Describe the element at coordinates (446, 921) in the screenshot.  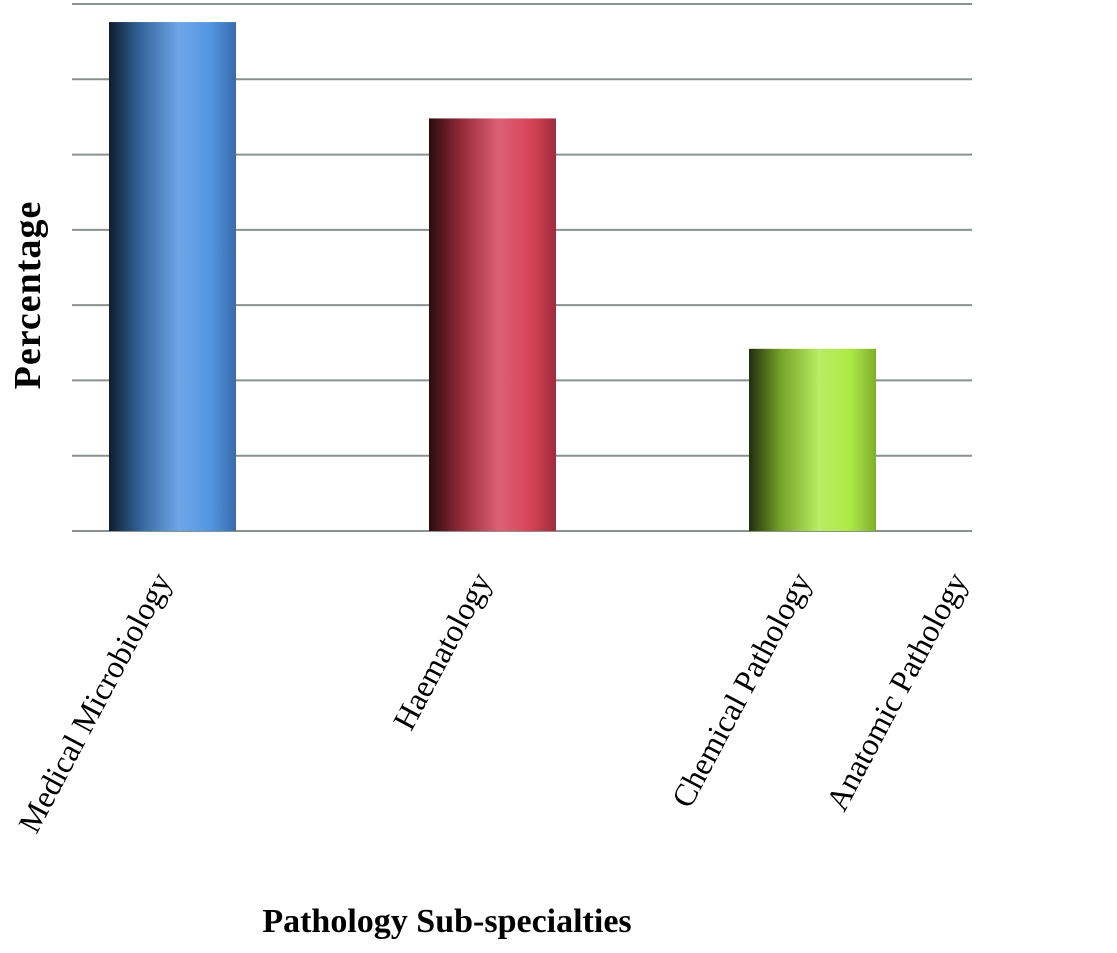
I see `x-axis-title: Pathology Sub-specialties` at that location.